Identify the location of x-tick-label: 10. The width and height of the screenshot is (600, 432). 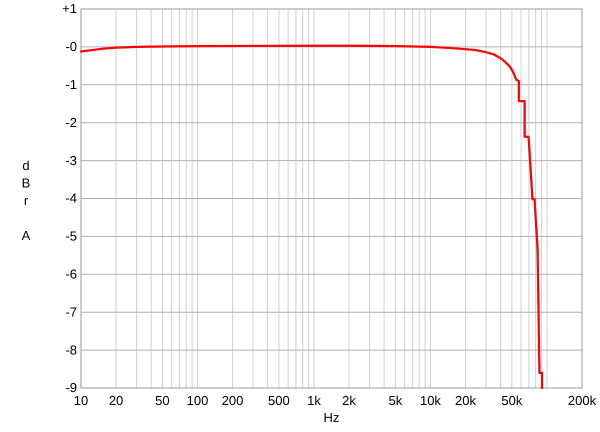
(81, 400).